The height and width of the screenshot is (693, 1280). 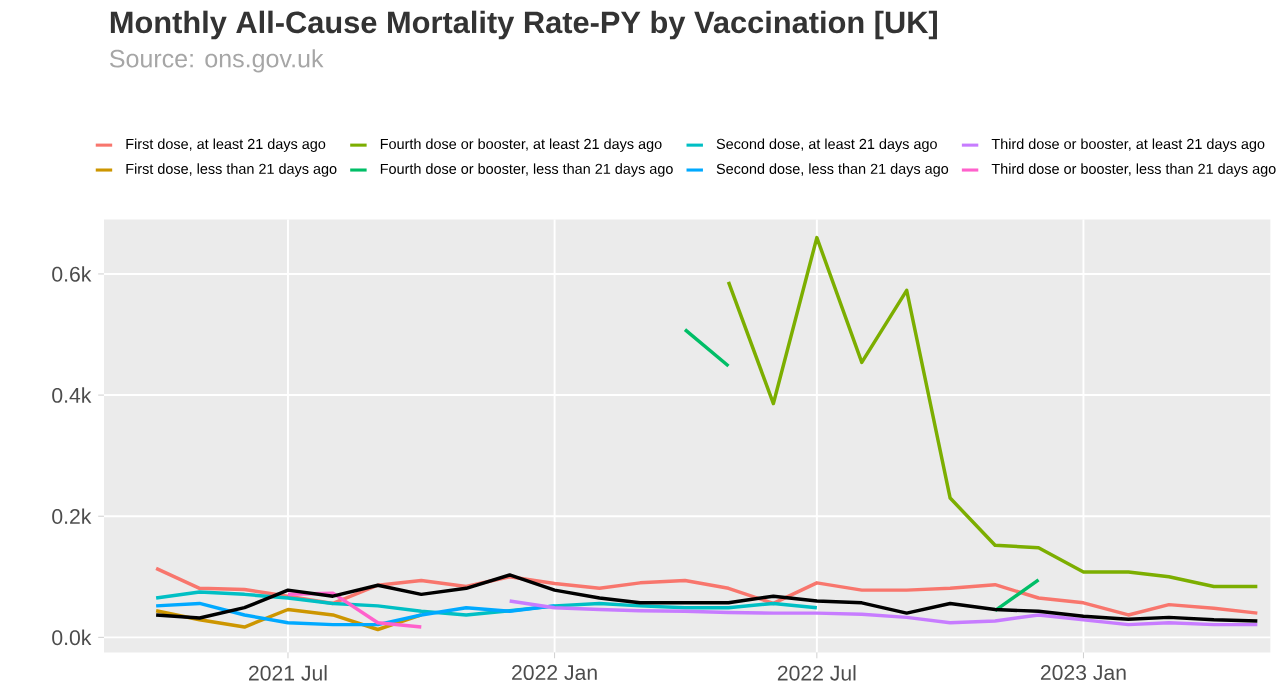 What do you see at coordinates (816, 673) in the screenshot?
I see `x-tick-label: 2022 Jul` at bounding box center [816, 673].